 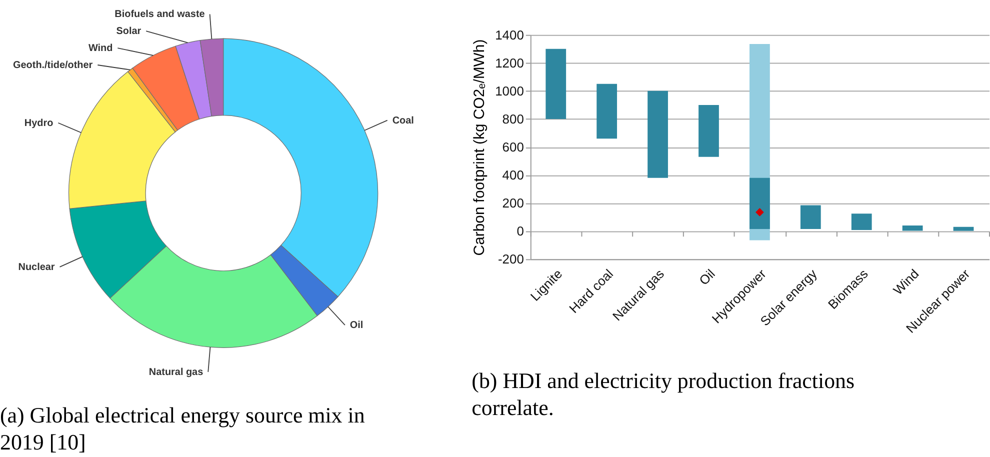 What do you see at coordinates (403, 120) in the screenshot?
I see `slice-label: Coal` at bounding box center [403, 120].